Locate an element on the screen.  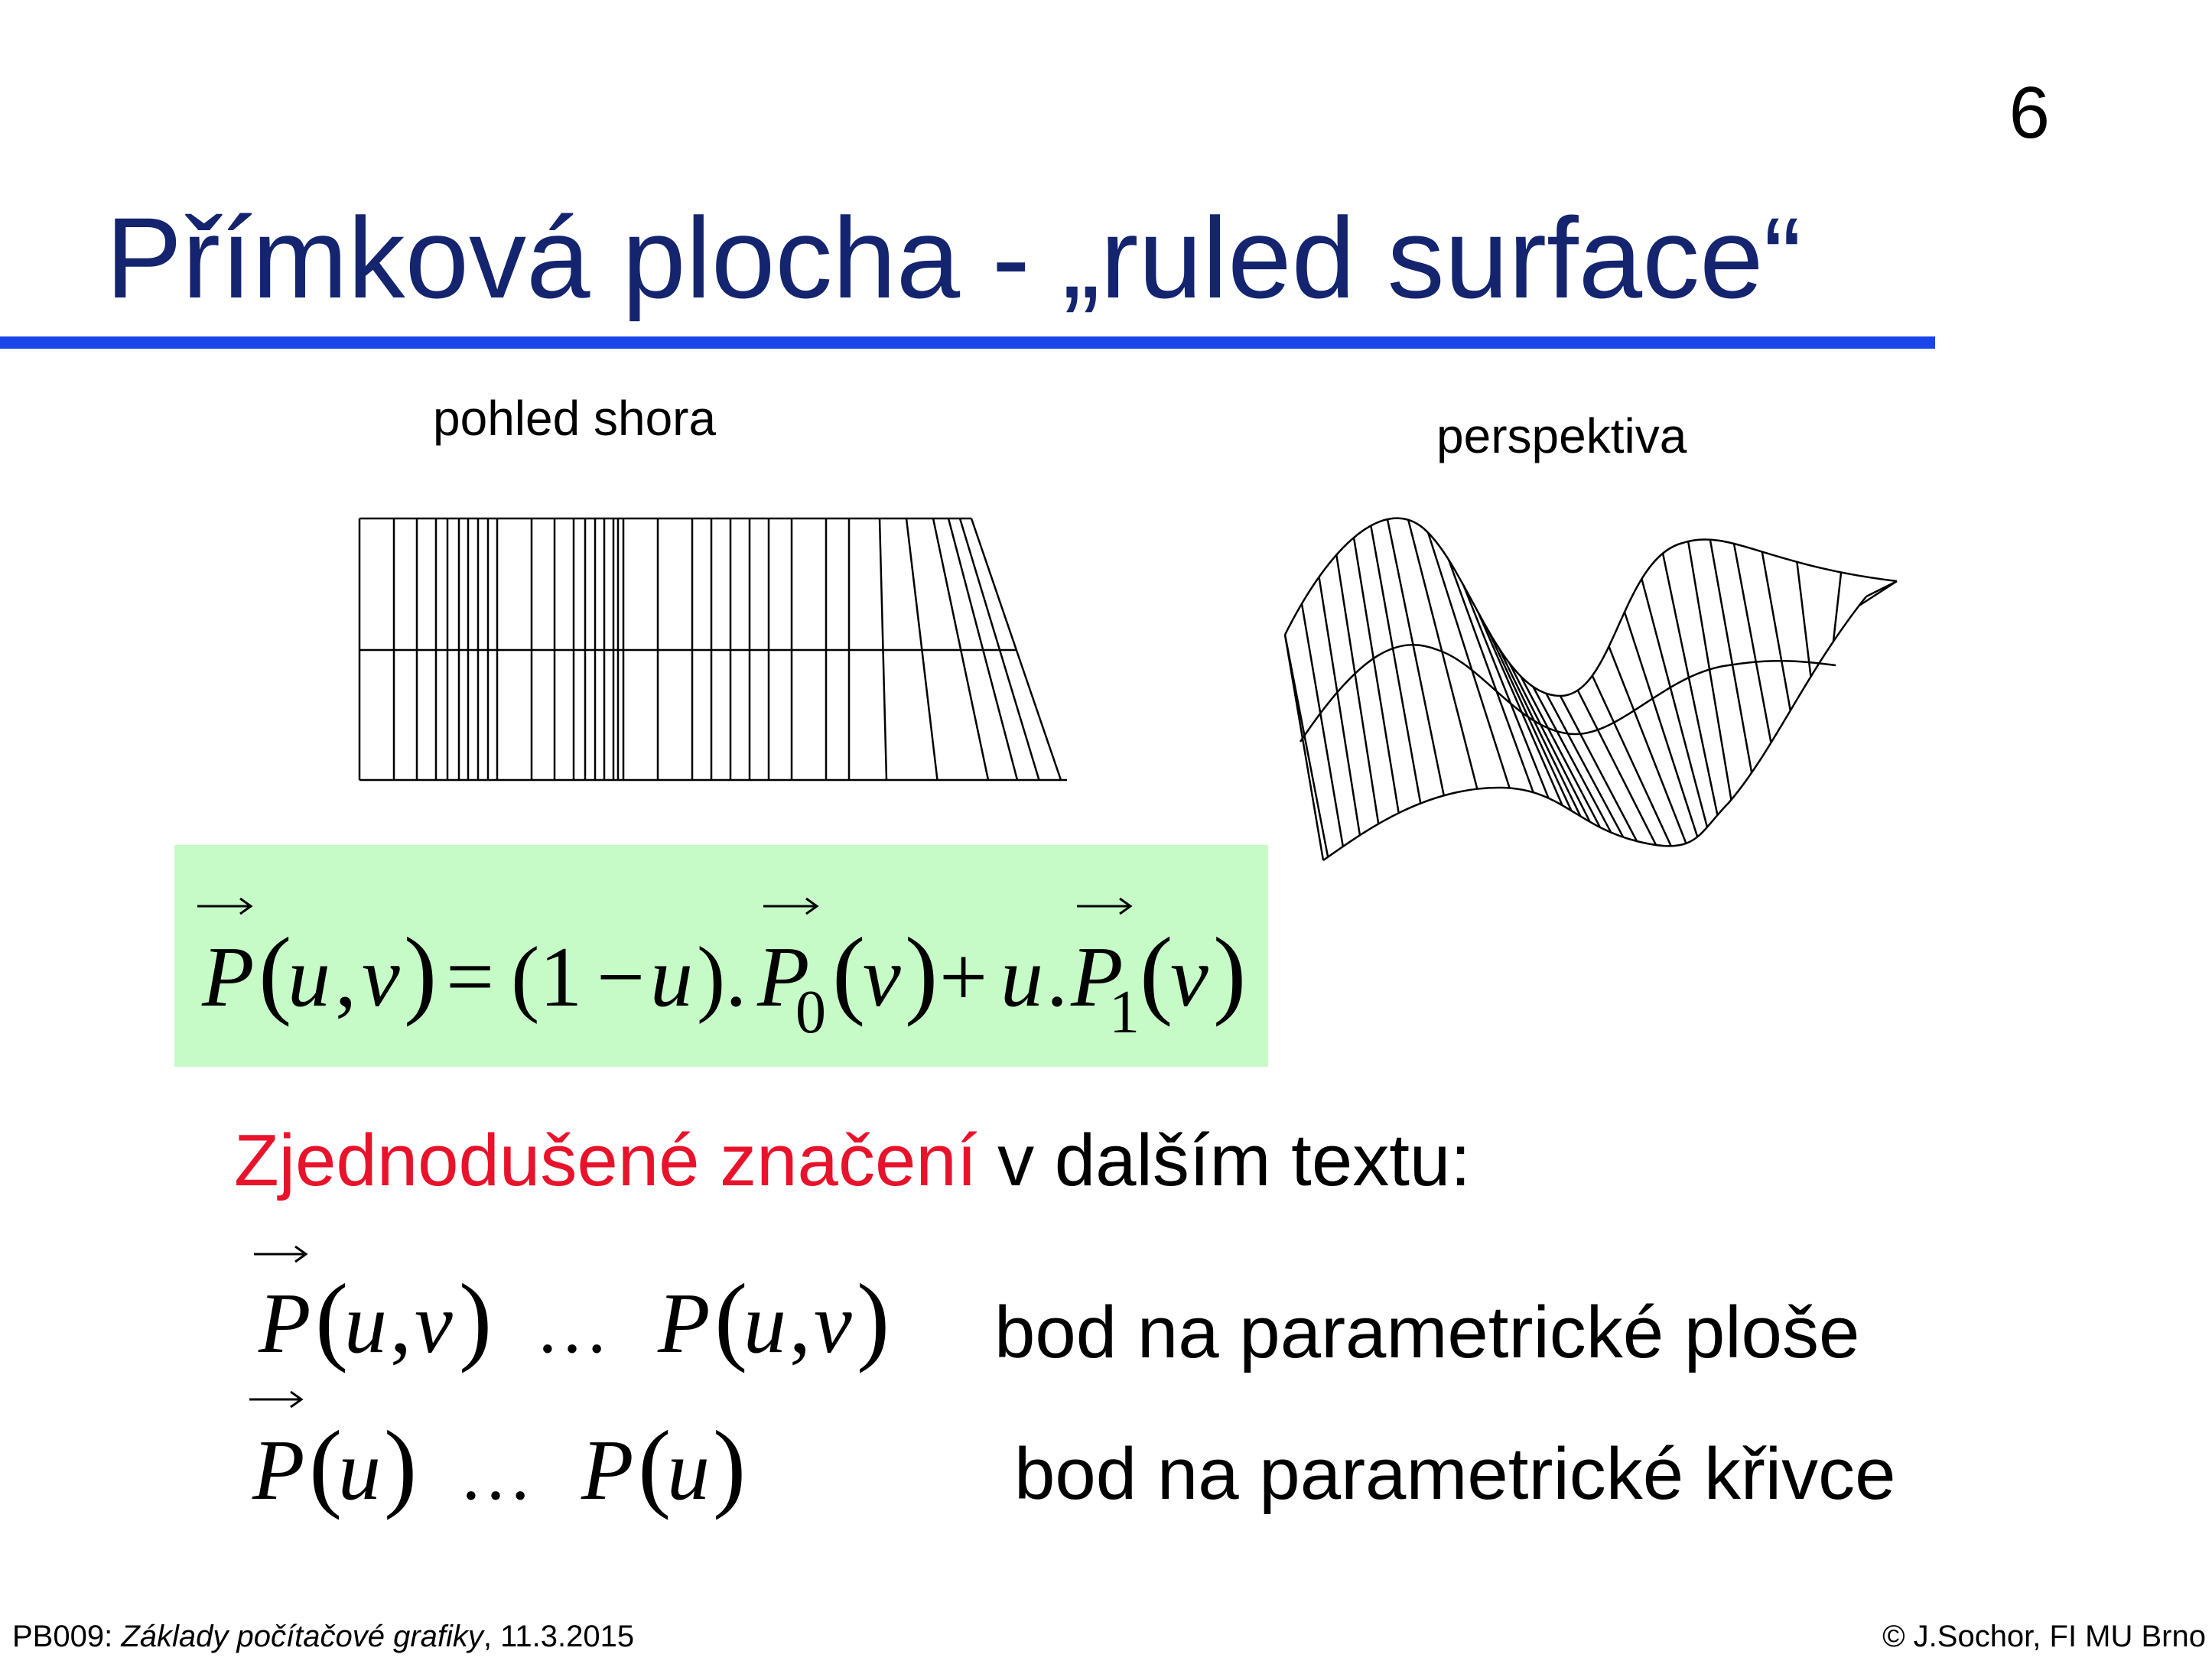
svg-text: (1 is located at coordinates (546, 977).